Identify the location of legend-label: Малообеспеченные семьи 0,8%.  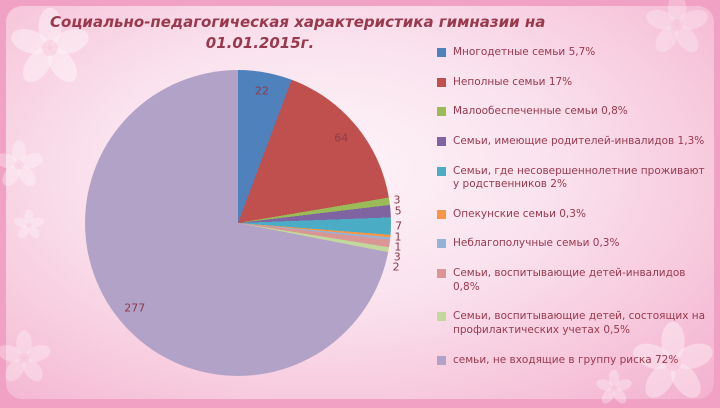
(540, 111).